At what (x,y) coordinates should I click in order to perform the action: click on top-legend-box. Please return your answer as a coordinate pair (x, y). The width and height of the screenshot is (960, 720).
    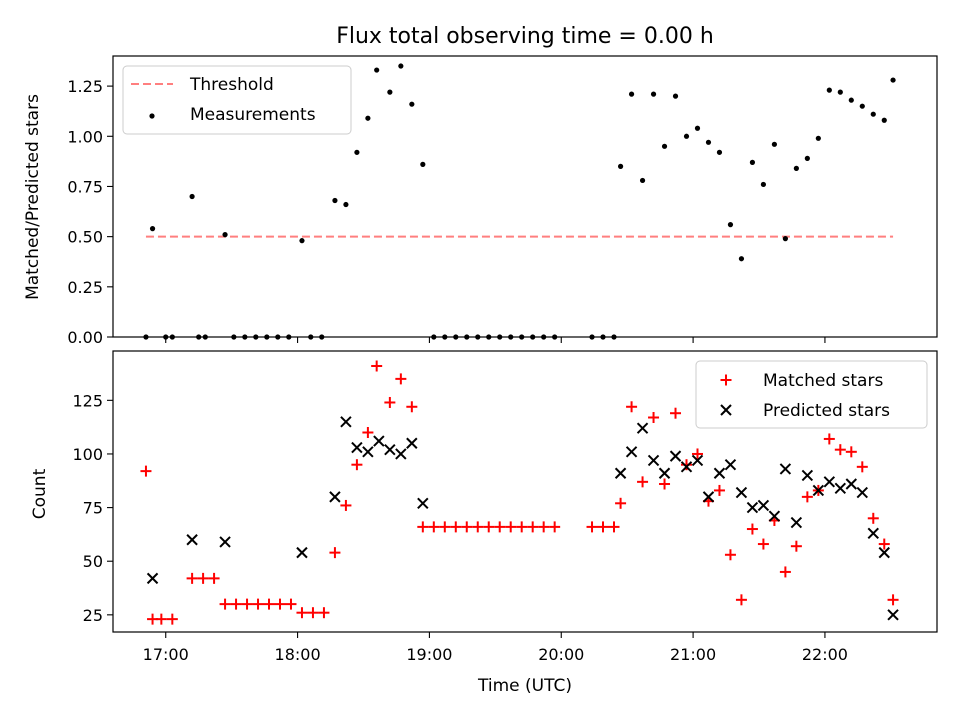
    Looking at the image, I should click on (237, 100).